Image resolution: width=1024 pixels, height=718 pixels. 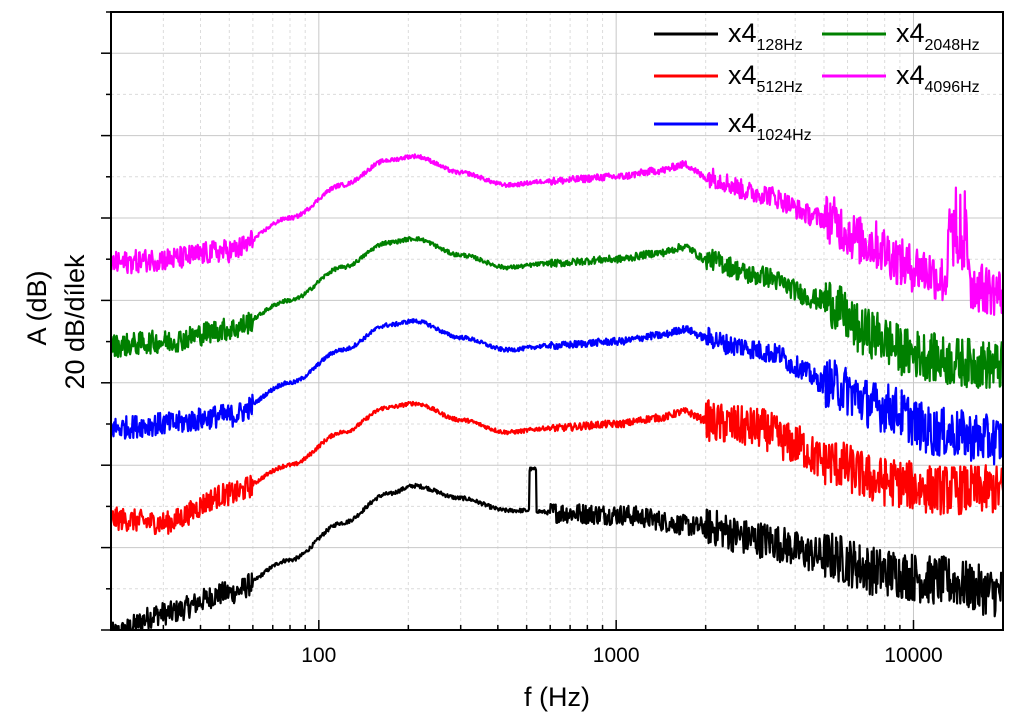 What do you see at coordinates (780, 45) in the screenshot?
I see `legend-subscript: 128Hz` at bounding box center [780, 45].